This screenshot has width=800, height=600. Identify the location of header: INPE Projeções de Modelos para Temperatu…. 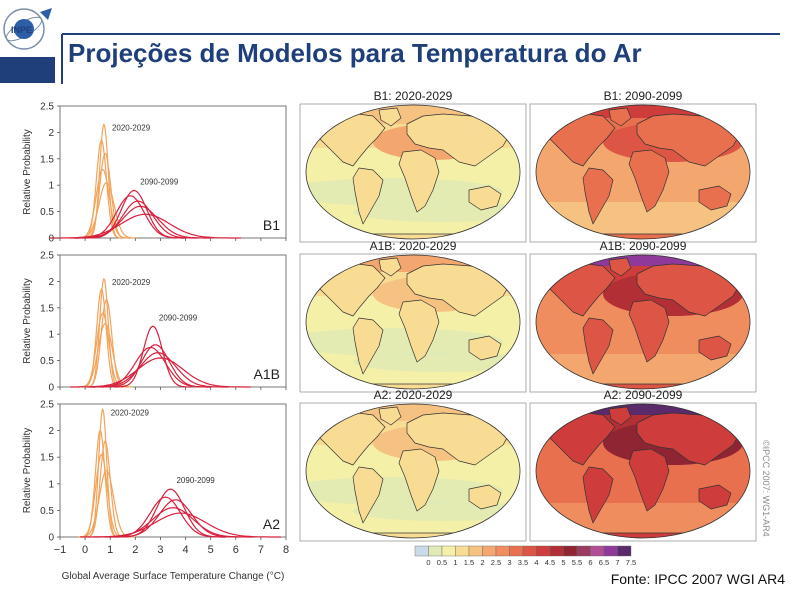
(390, 46).